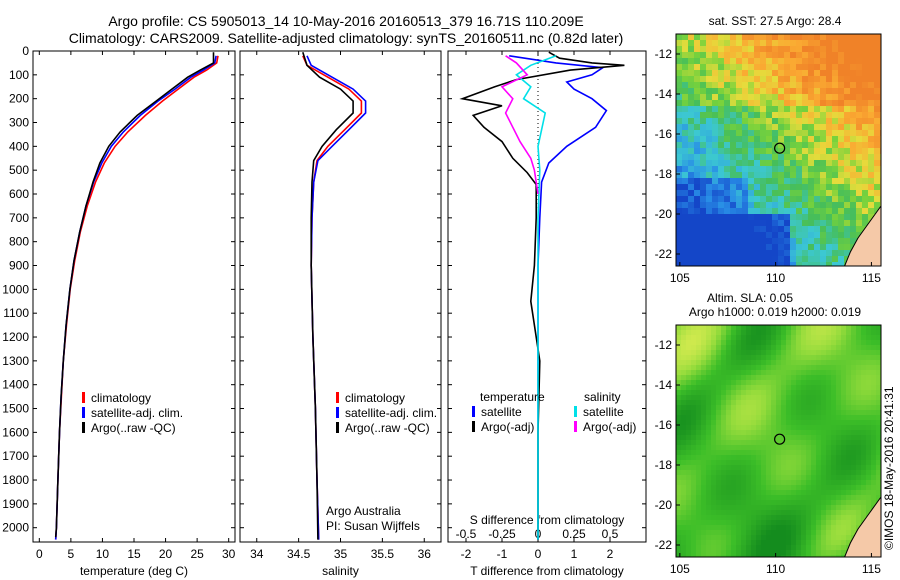  Describe the element at coordinates (536, 297) in the screenshot. I see `series-salinity-satellite` at that location.